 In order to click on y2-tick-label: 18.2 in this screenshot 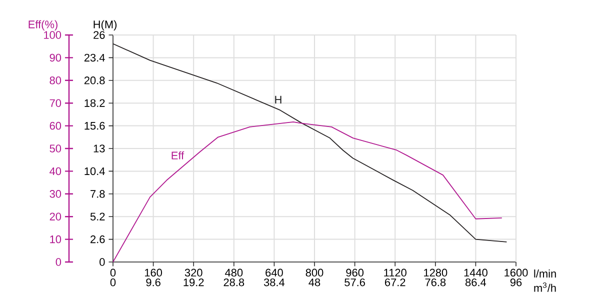, I will do `click(94, 103)`.